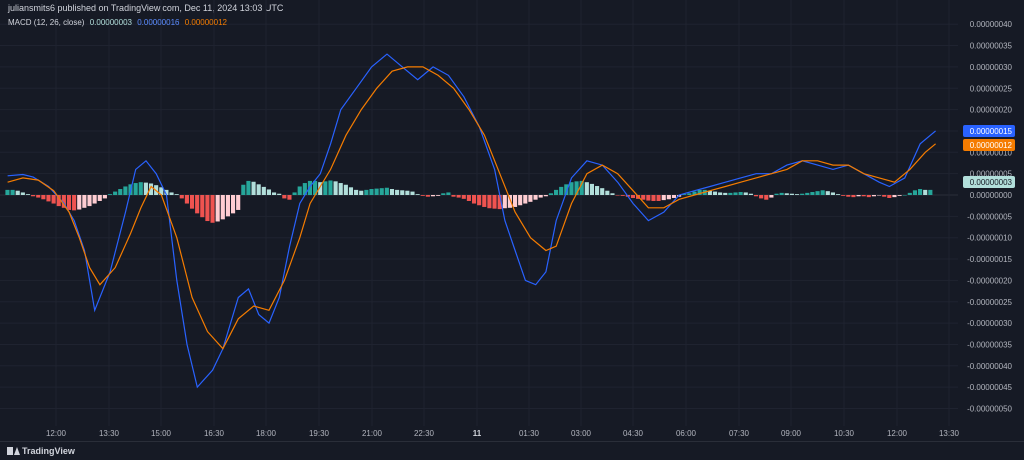 The width and height of the screenshot is (1024, 460). Describe the element at coordinates (991, 24) in the screenshot. I see `y-tick-label: 0.00000040` at that location.